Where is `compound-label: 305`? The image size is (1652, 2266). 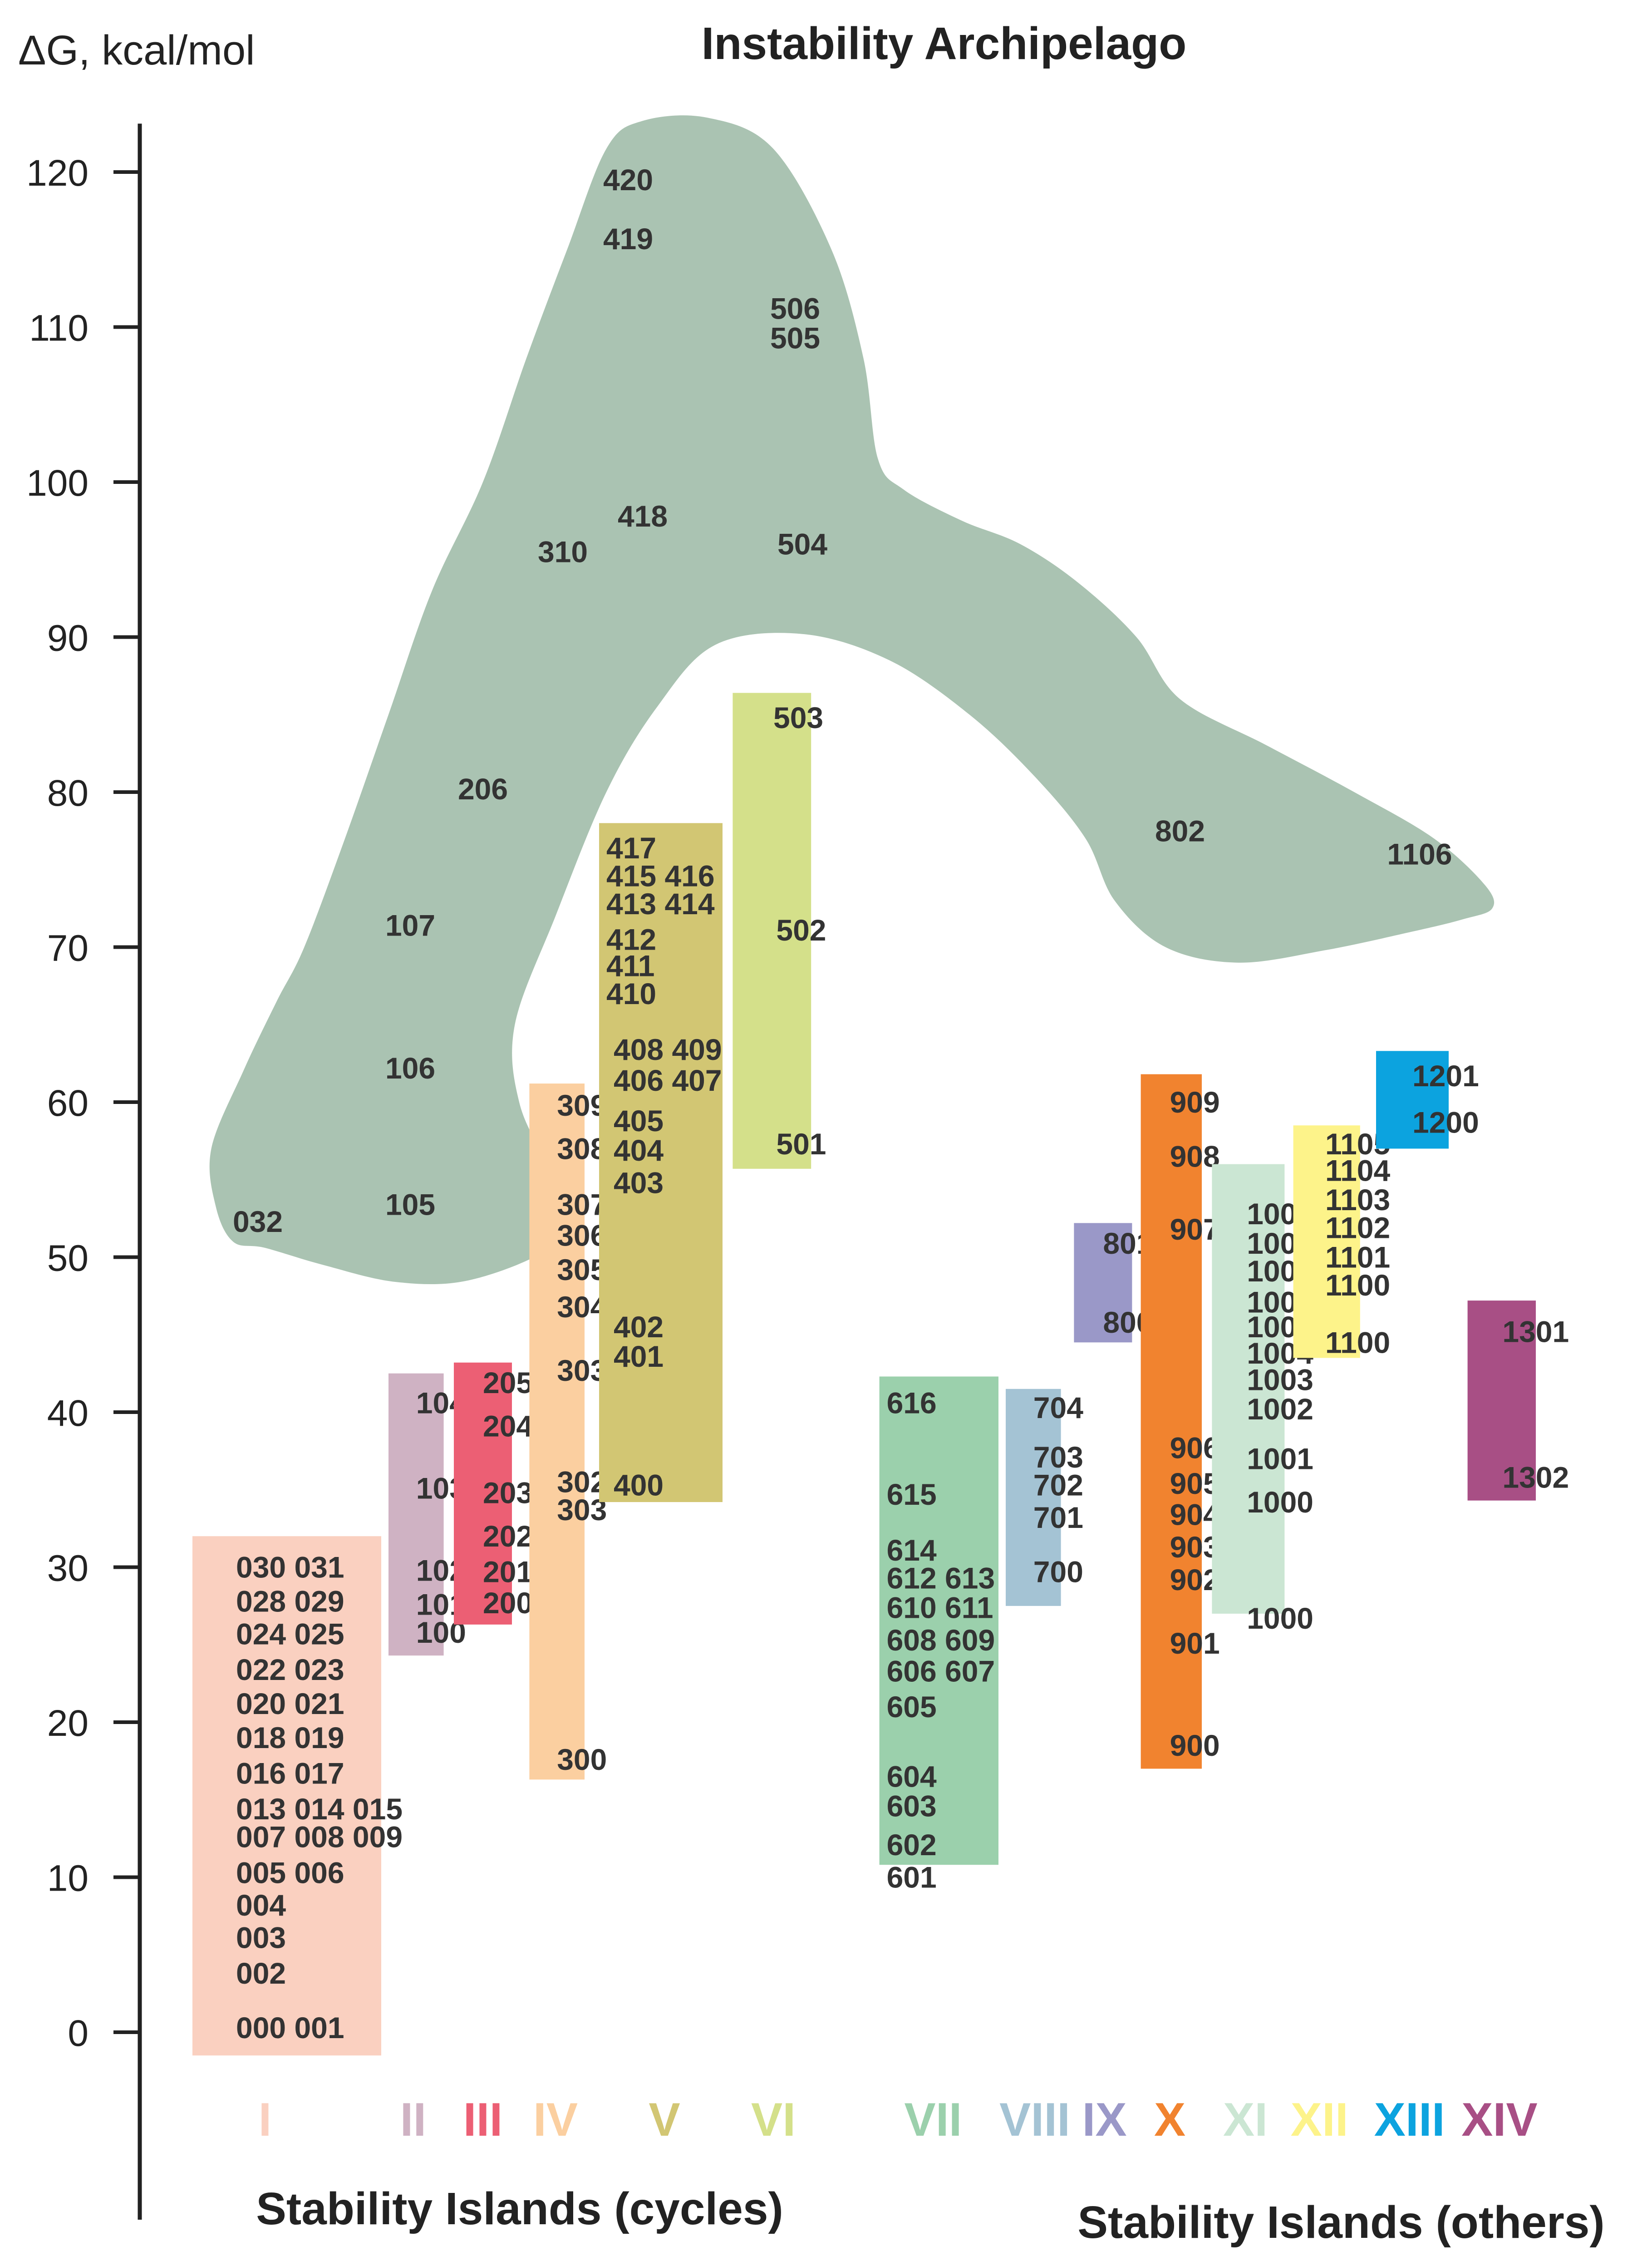
compound-label: 305 is located at coordinates (582, 1269).